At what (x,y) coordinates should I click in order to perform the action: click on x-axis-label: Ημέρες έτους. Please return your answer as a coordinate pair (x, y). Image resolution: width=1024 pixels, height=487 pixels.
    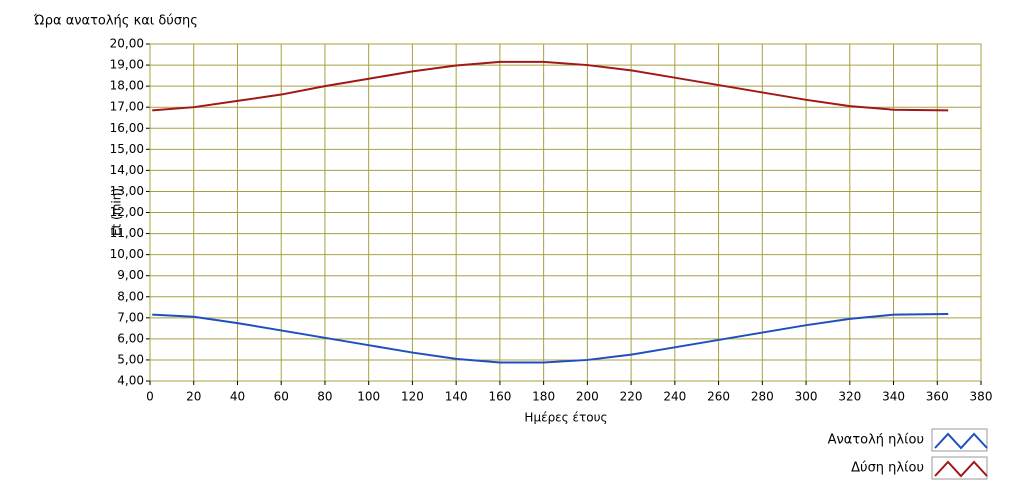
    Looking at the image, I should click on (565, 418).